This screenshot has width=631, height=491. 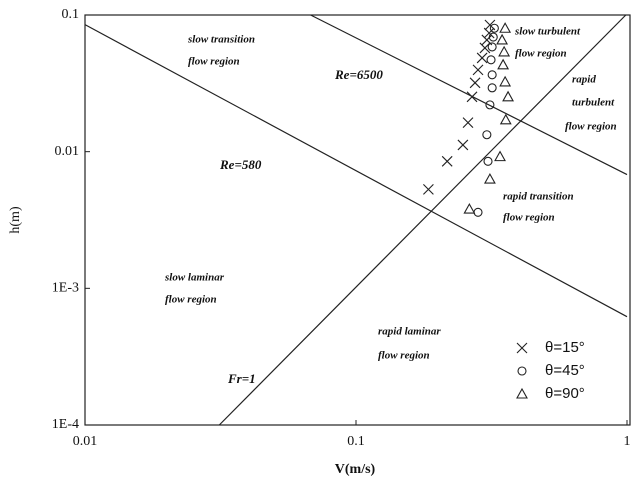 What do you see at coordinates (538, 197) in the screenshot?
I see `region-label: rapid transition` at bounding box center [538, 197].